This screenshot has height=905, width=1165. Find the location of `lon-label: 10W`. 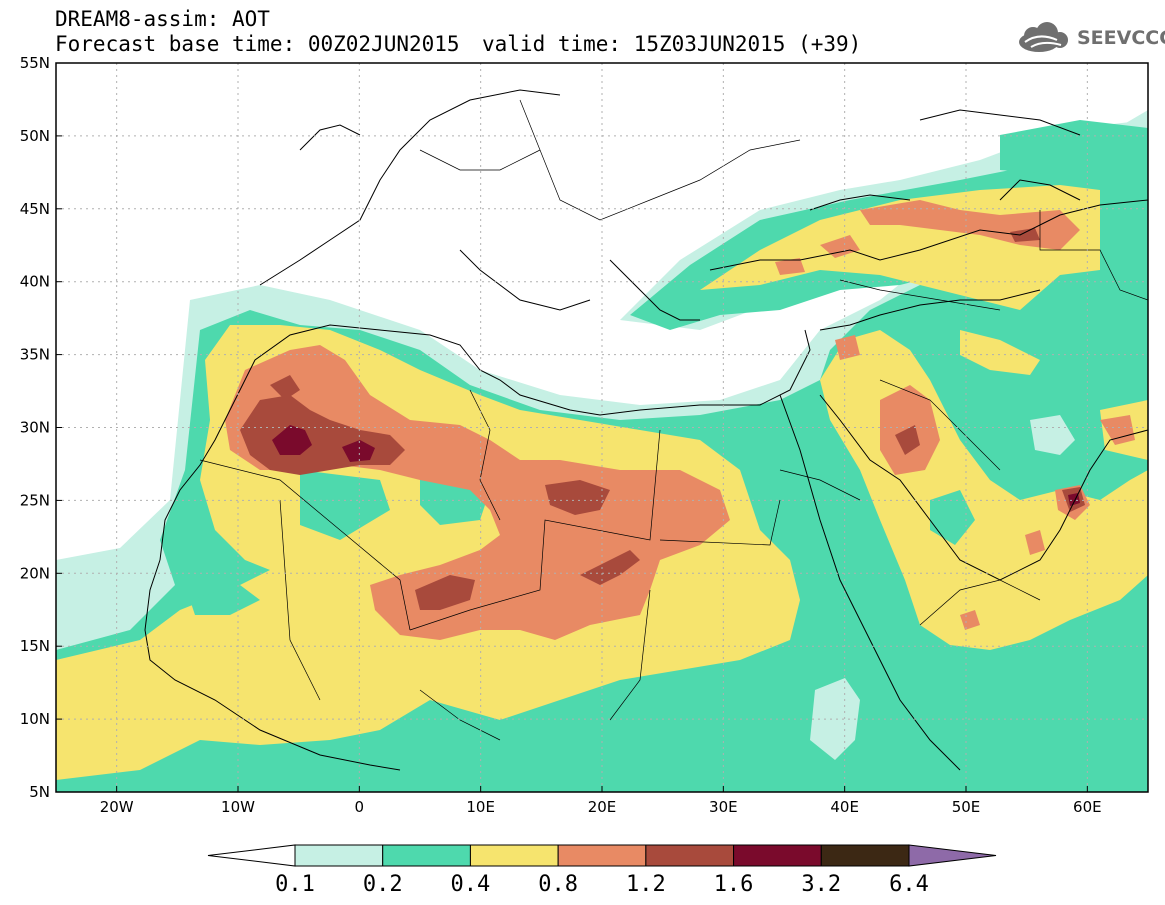

lon-label: 10W is located at coordinates (238, 807).